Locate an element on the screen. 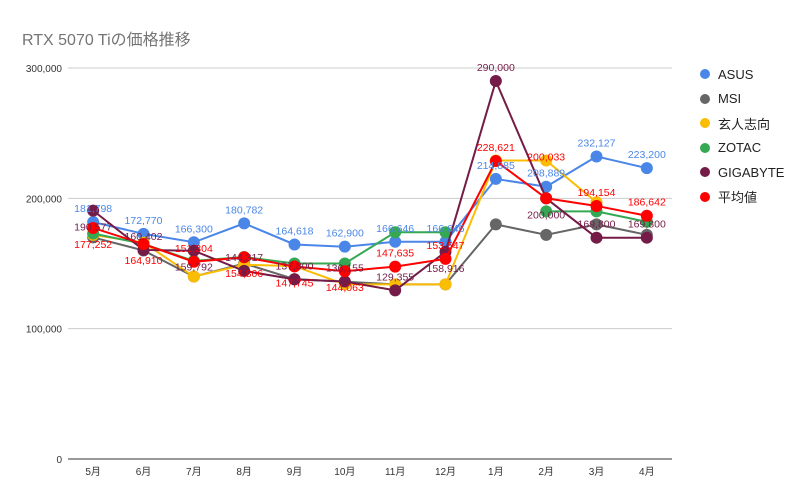 The width and height of the screenshot is (812, 502). data-label: 190,577 is located at coordinates (93, 228).